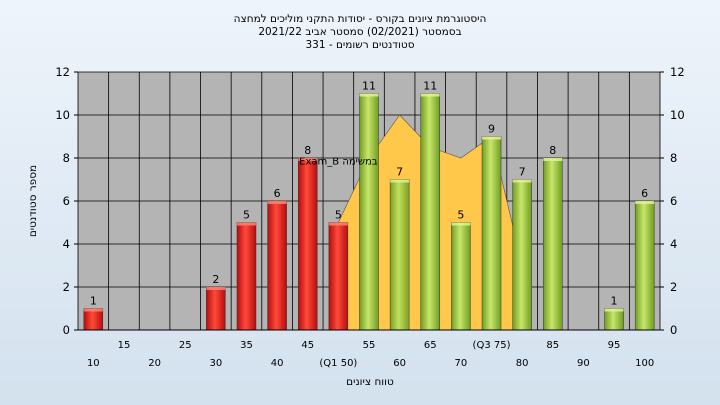 The image size is (720, 405). Describe the element at coordinates (677, 115) in the screenshot. I see `y-tick-label-right: 10` at that location.